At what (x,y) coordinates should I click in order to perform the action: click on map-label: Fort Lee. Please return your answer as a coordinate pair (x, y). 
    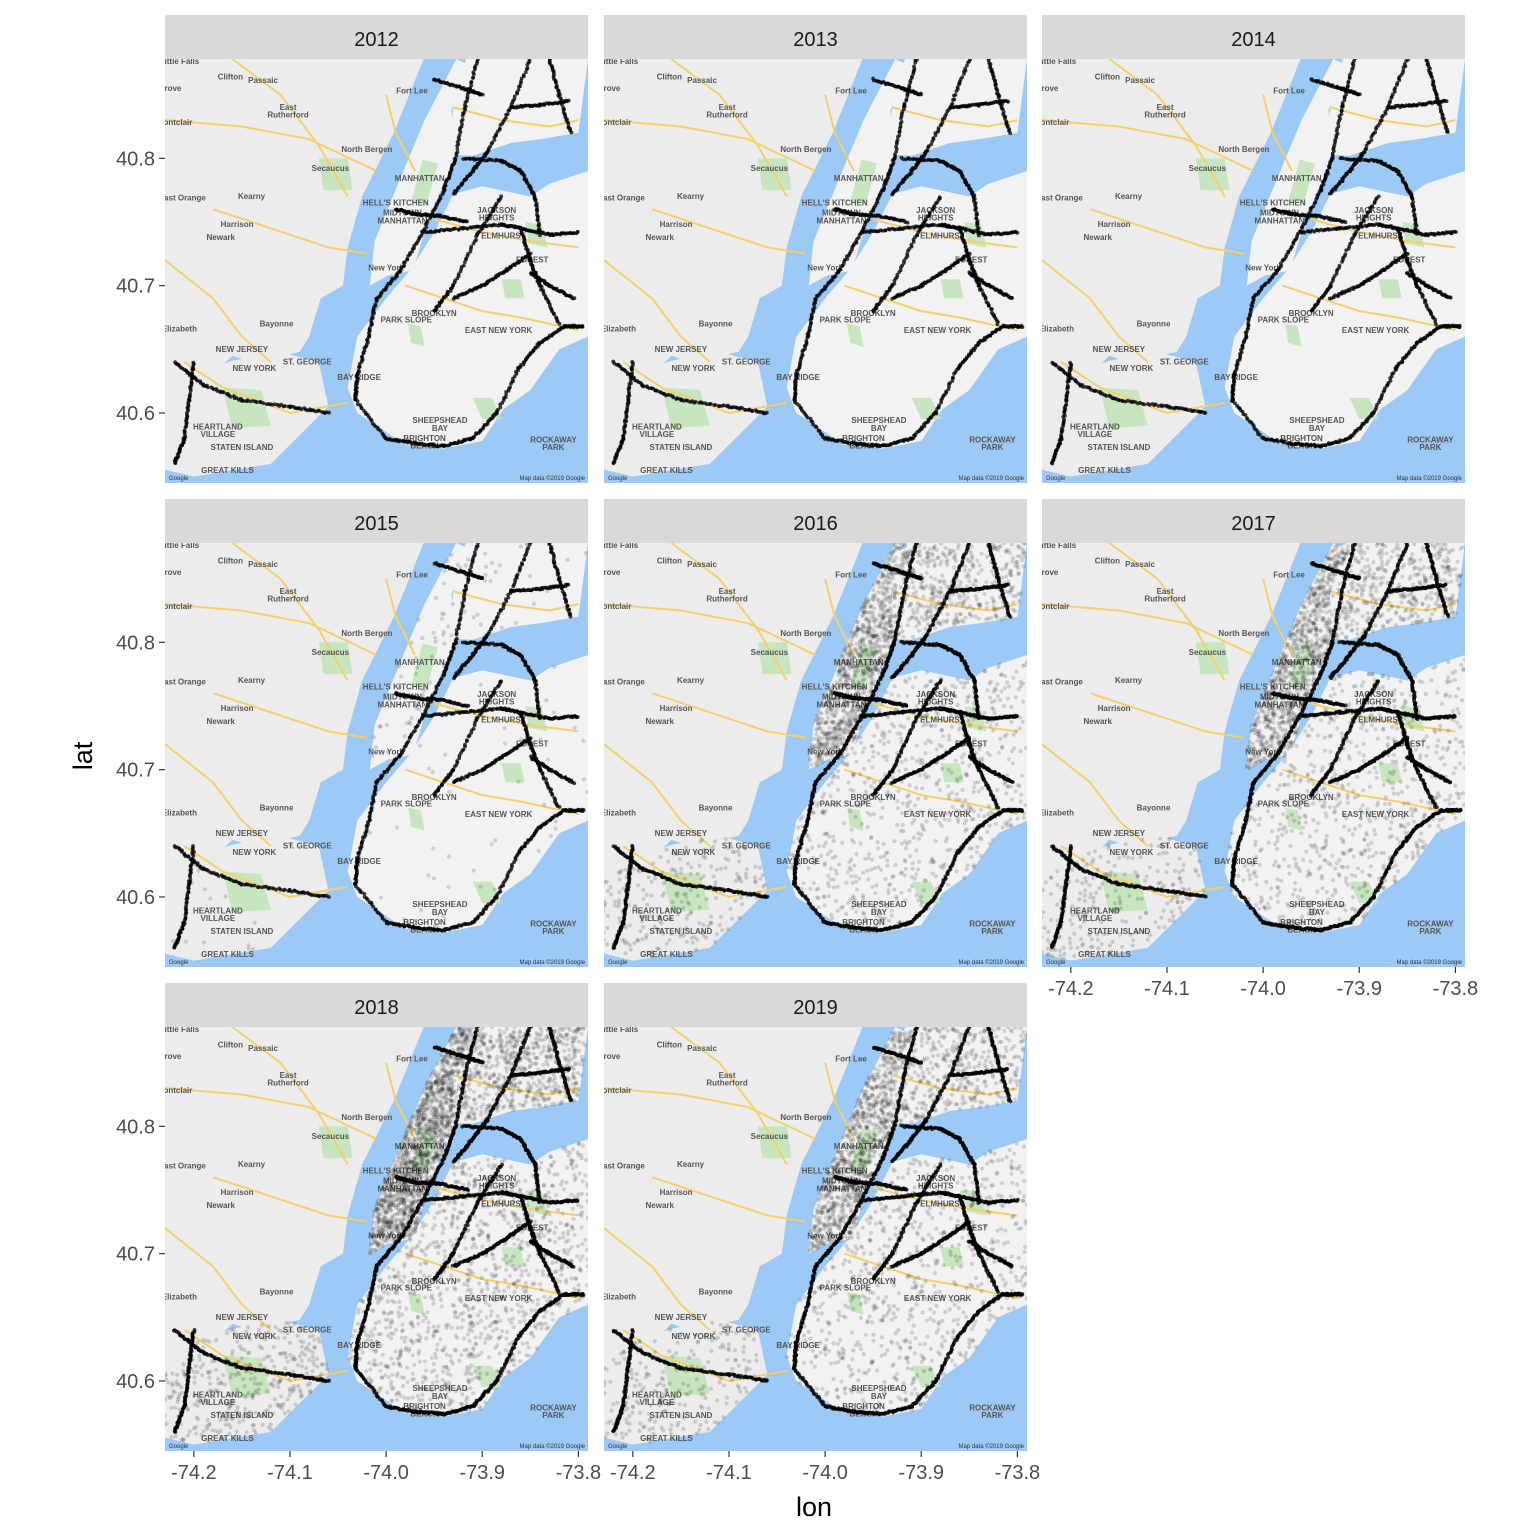
    Looking at the image, I should click on (412, 574).